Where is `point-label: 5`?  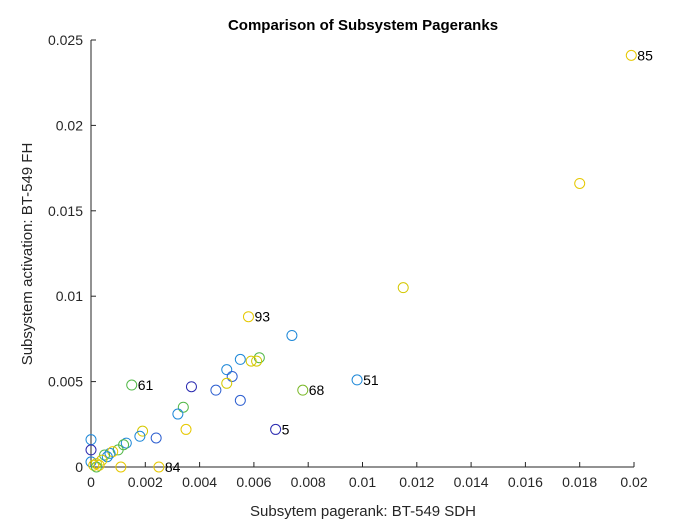 point-label: 5 is located at coordinates (286, 429).